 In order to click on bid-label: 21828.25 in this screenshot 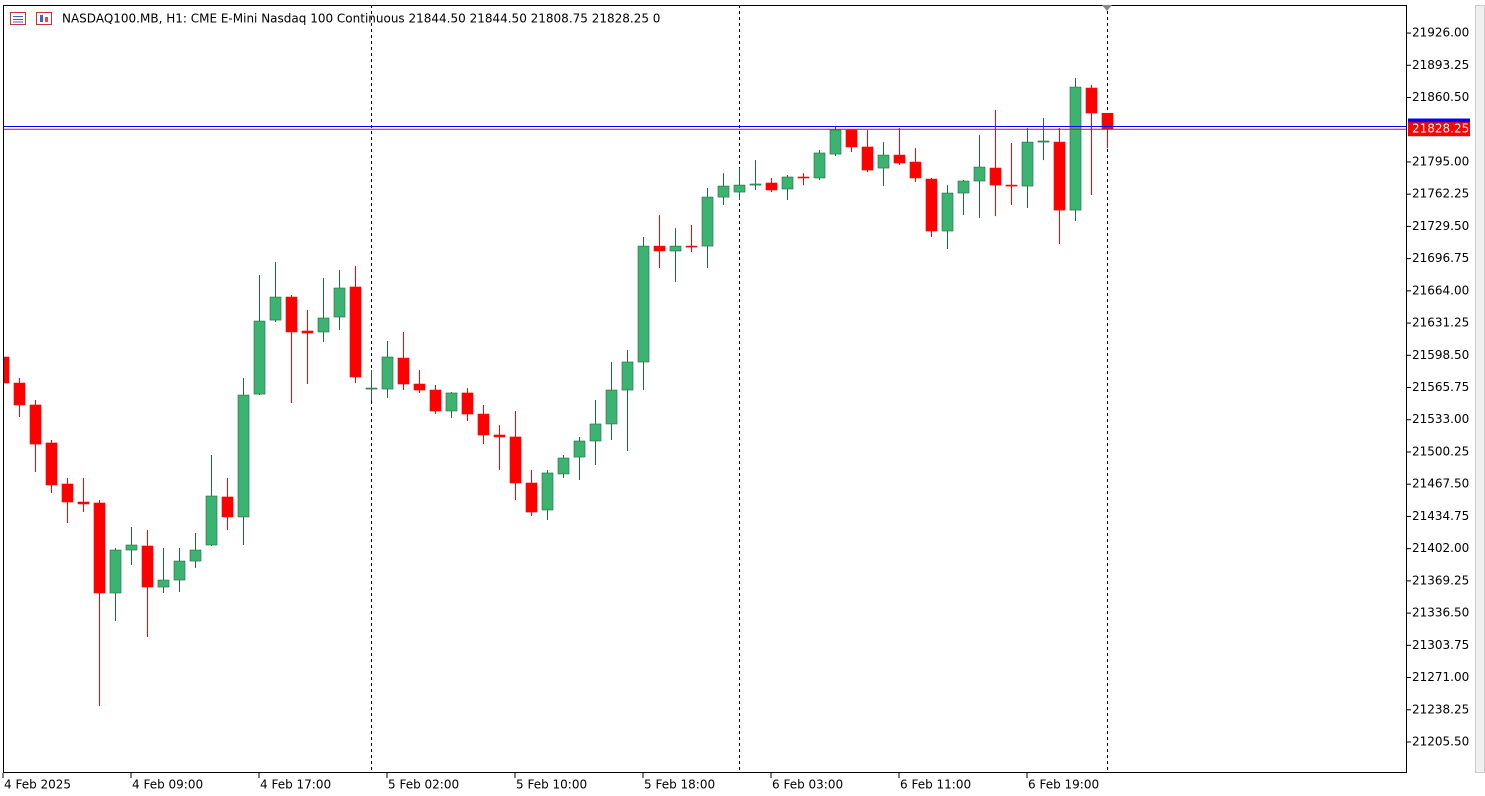, I will do `click(1440, 129)`.